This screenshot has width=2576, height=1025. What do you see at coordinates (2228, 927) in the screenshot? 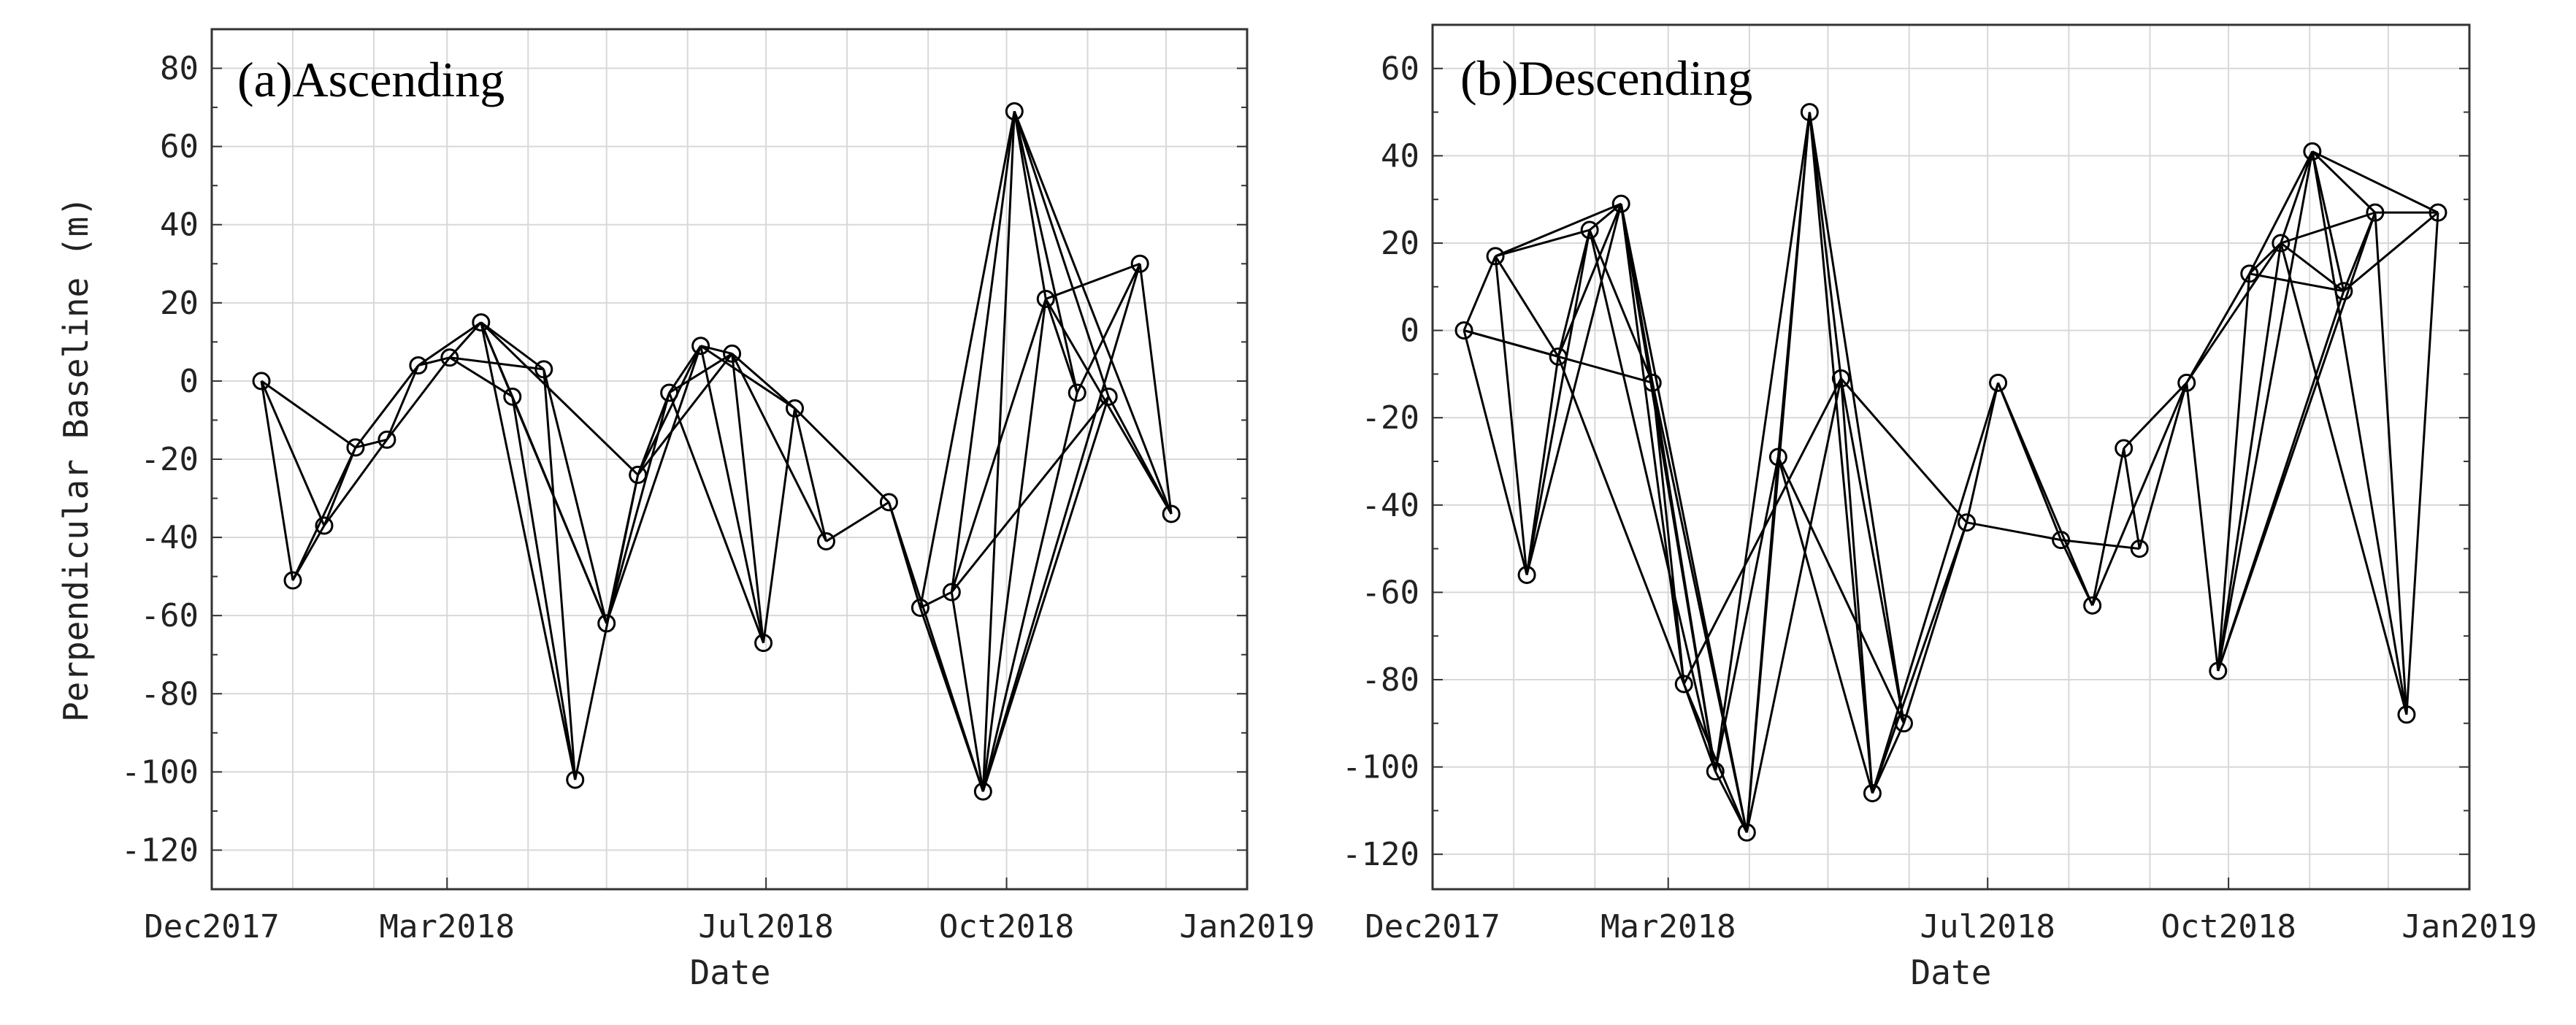
I see `x-tick-label: Oct2018` at bounding box center [2228, 927].